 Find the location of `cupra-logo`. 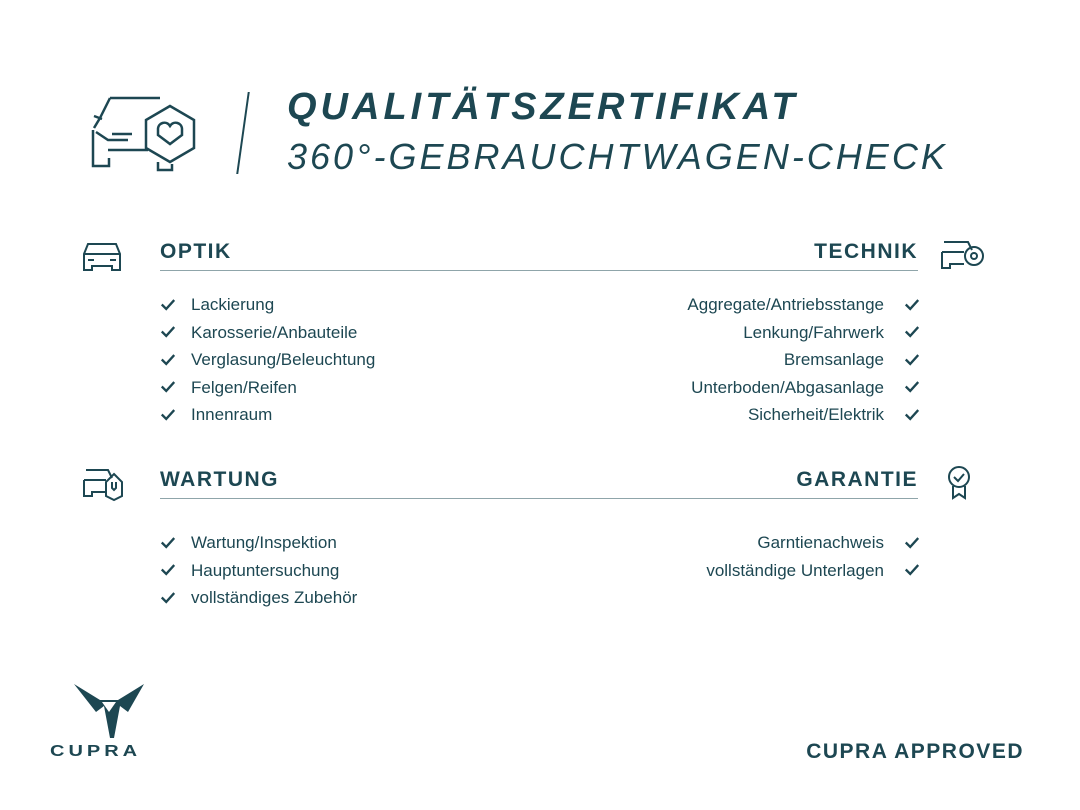

cupra-logo is located at coordinates (109, 711).